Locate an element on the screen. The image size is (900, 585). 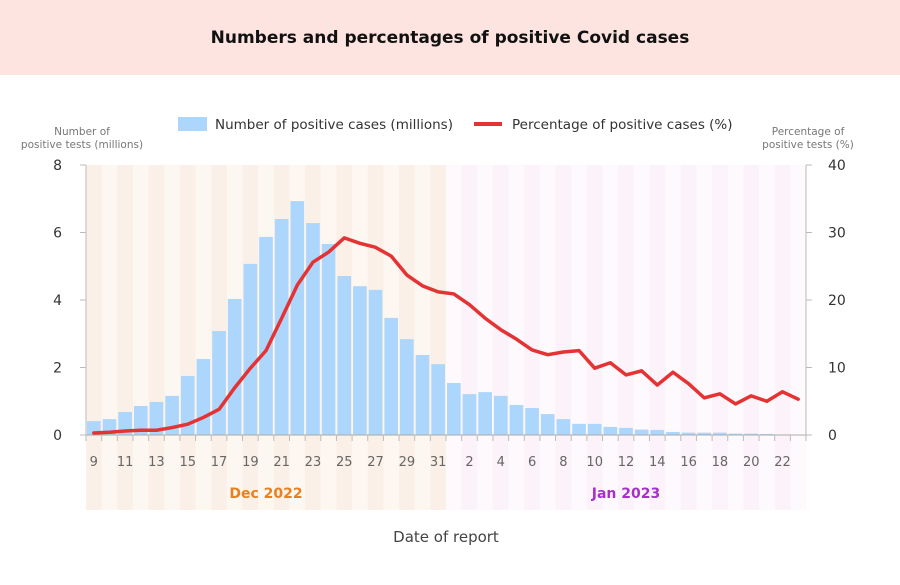
x-tick-label: 8 is located at coordinates (563, 462).